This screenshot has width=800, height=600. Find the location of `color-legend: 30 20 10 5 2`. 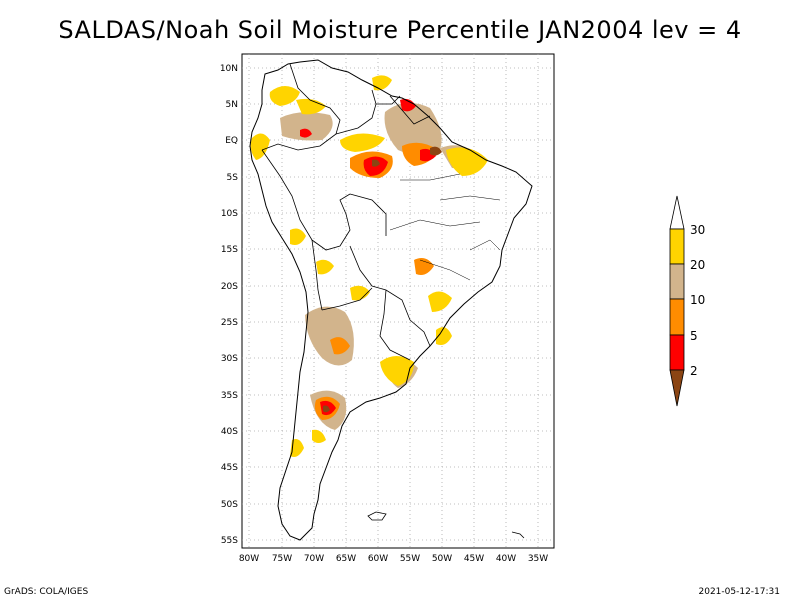

color-legend: 30 20 10 5 2 is located at coordinates (687, 301).